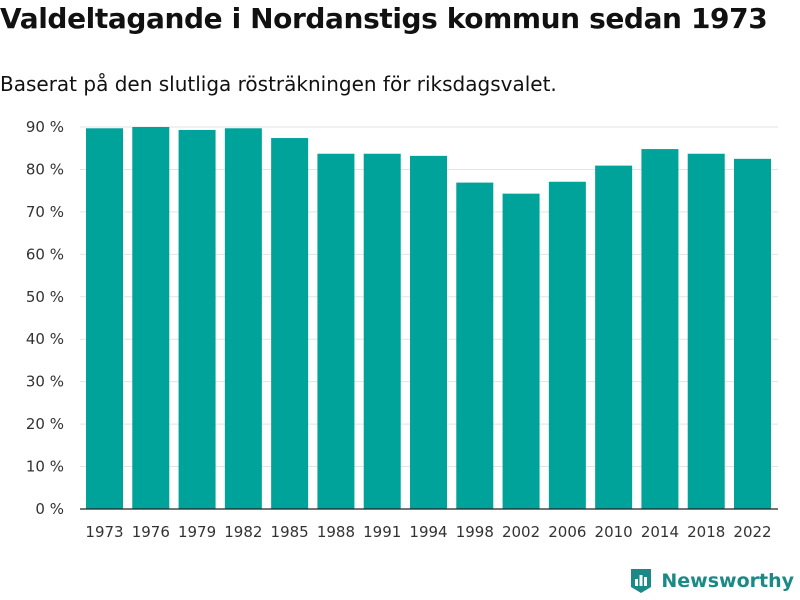 The image size is (800, 600). I want to click on y-tick-label: 40 %, so click(45, 339).